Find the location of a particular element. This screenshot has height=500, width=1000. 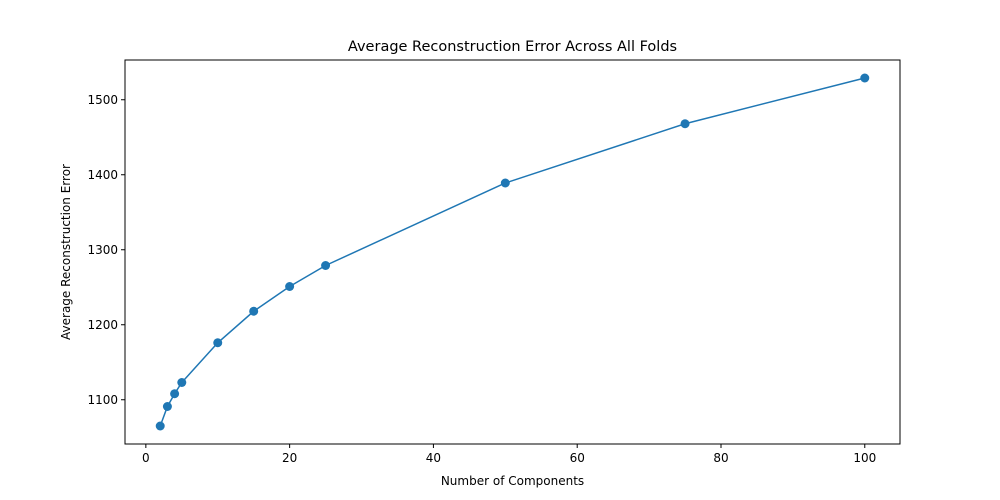

y-tick-label: 1300 is located at coordinates (102, 250).